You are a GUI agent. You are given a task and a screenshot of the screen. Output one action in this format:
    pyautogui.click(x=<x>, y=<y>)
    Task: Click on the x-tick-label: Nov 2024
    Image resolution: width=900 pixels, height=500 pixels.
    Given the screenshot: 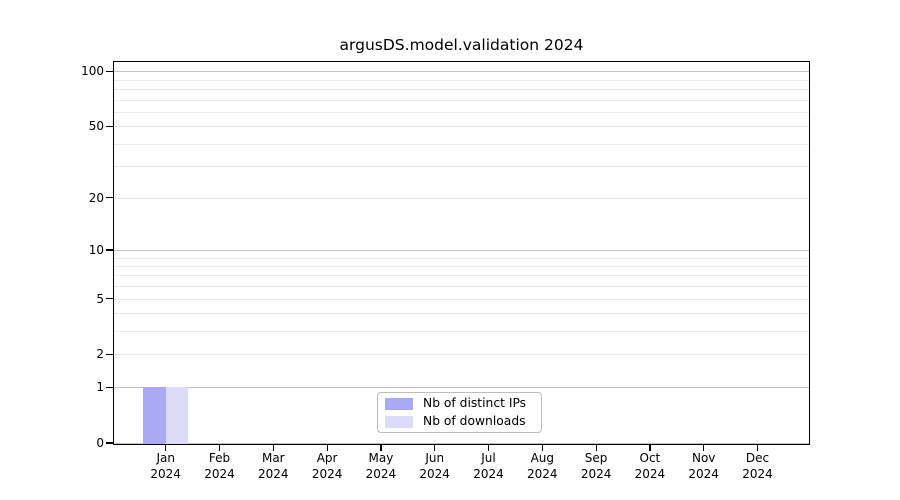 What is the action you would take?
    pyautogui.click(x=703, y=466)
    